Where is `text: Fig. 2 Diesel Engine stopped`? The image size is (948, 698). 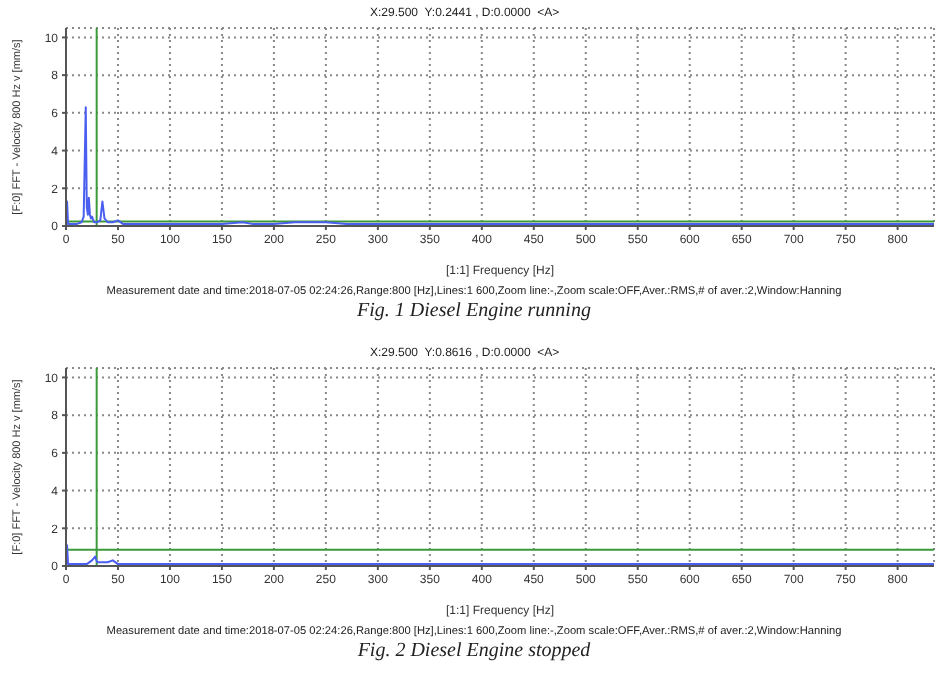
text: Fig. 2 Diesel Engine stopped is located at coordinates (474, 651).